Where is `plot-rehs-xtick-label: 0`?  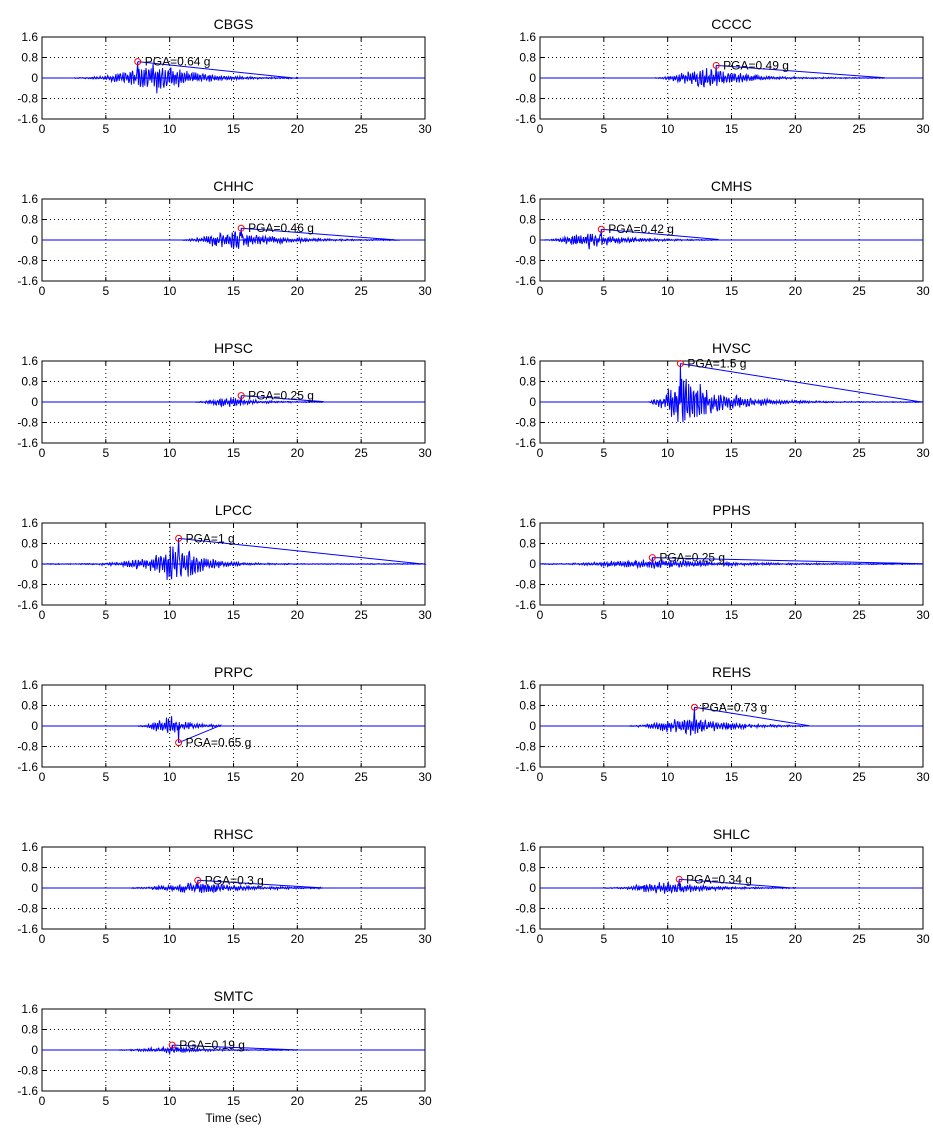
plot-rehs-xtick-label: 0 is located at coordinates (540, 777).